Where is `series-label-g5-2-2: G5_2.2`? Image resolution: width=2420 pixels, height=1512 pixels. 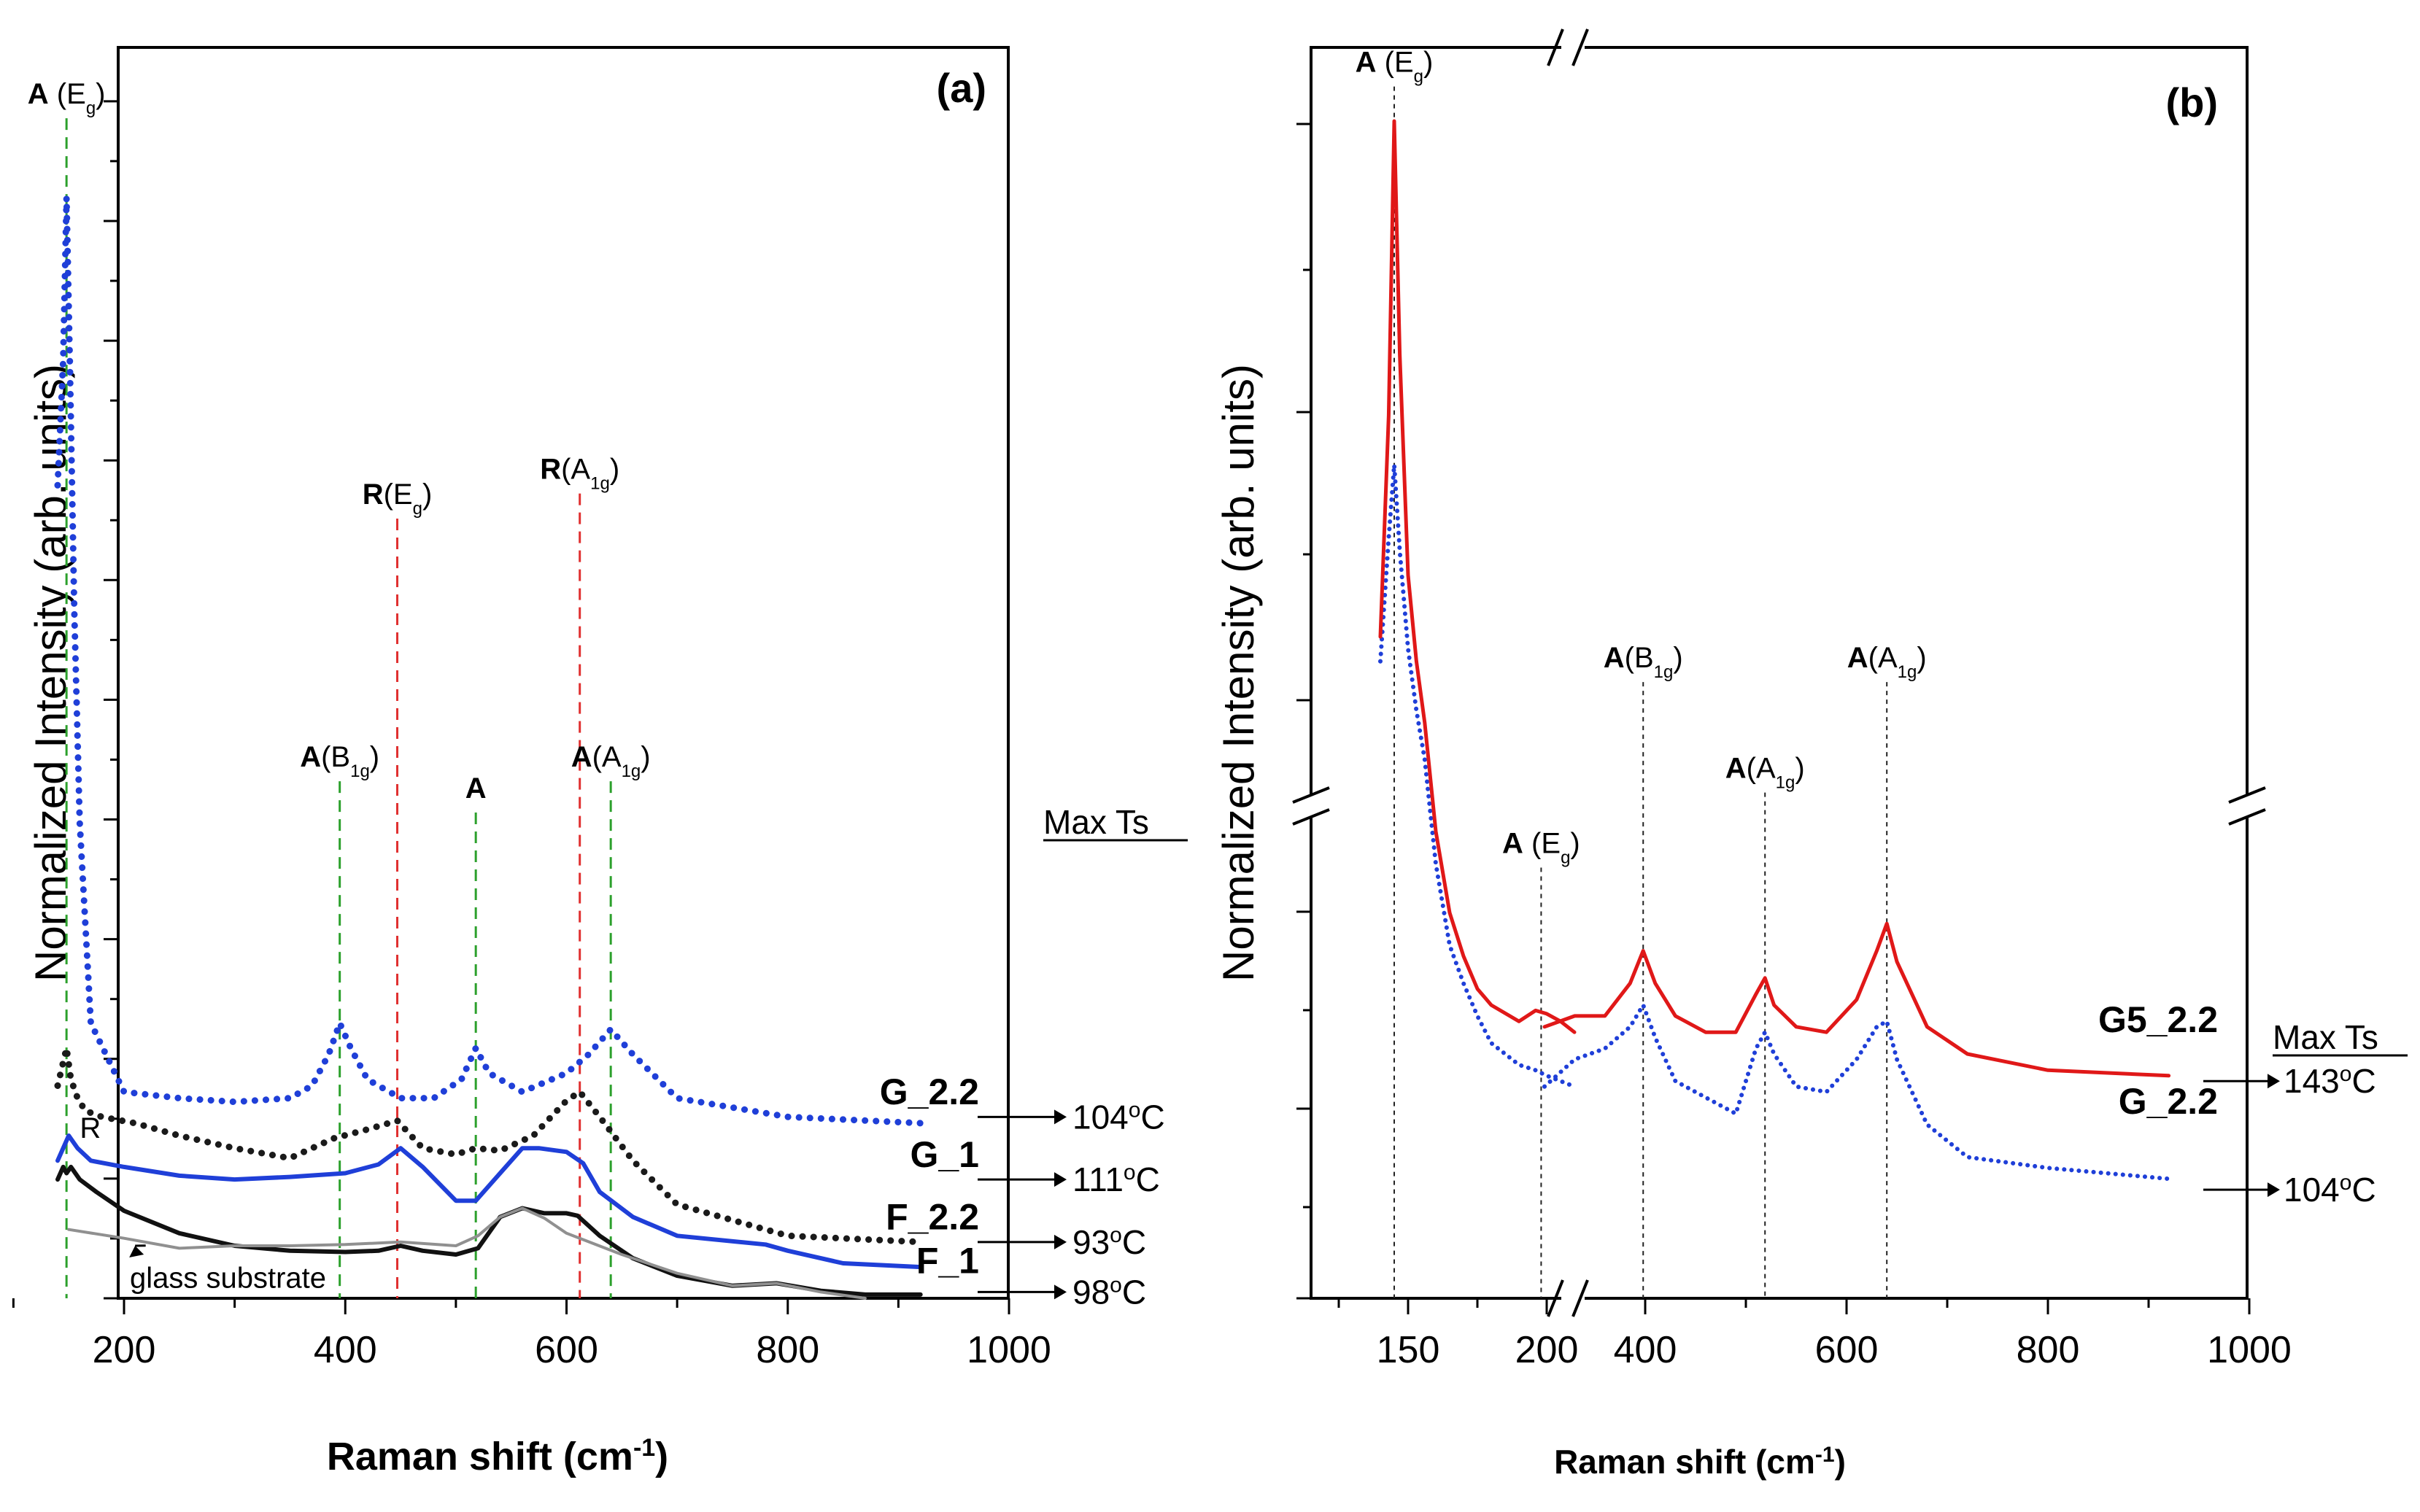 series-label-g5-2-2: G5_2.2 is located at coordinates (2158, 1019).